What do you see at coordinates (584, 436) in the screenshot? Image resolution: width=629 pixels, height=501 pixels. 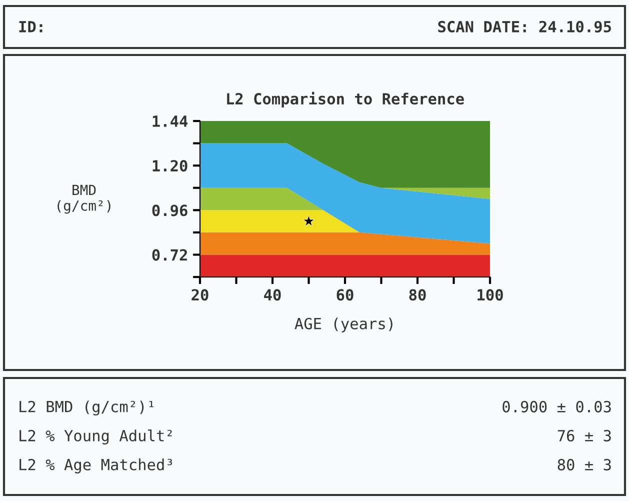 I see `text: 76 ± 3` at bounding box center [584, 436].